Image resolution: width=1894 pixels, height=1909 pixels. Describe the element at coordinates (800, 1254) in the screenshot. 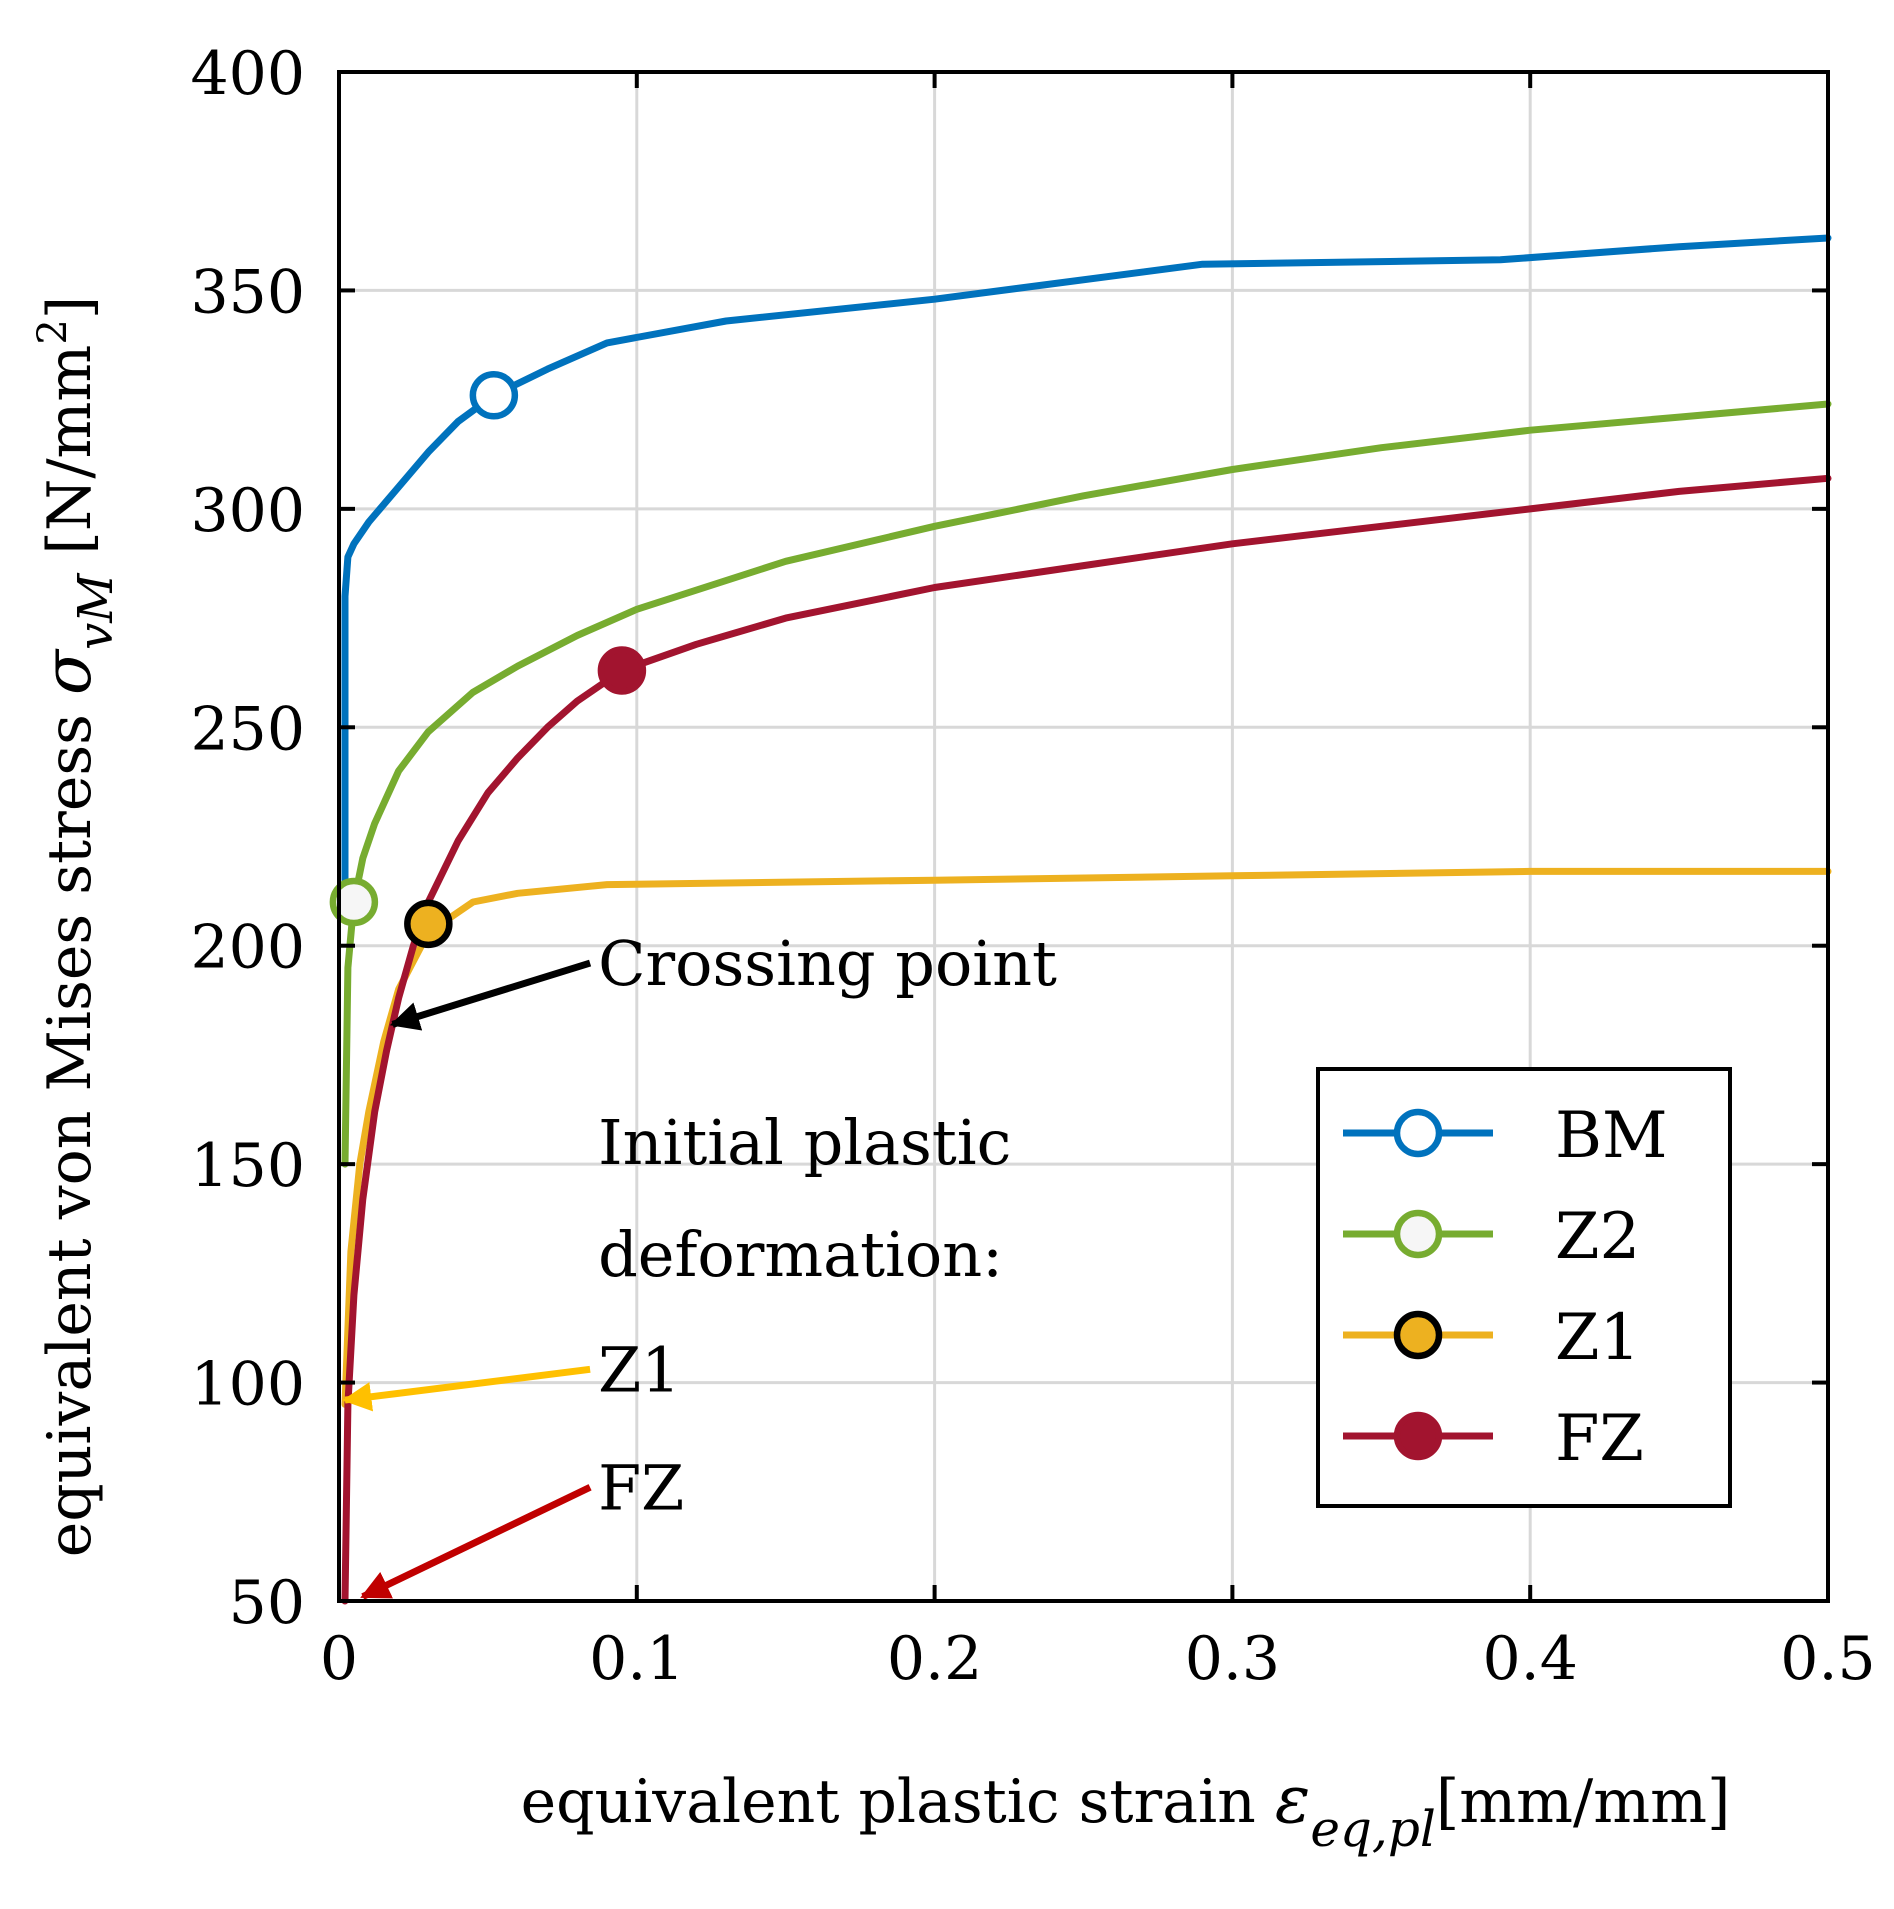

I see `initial-plastic-label-line: deformation:` at that location.